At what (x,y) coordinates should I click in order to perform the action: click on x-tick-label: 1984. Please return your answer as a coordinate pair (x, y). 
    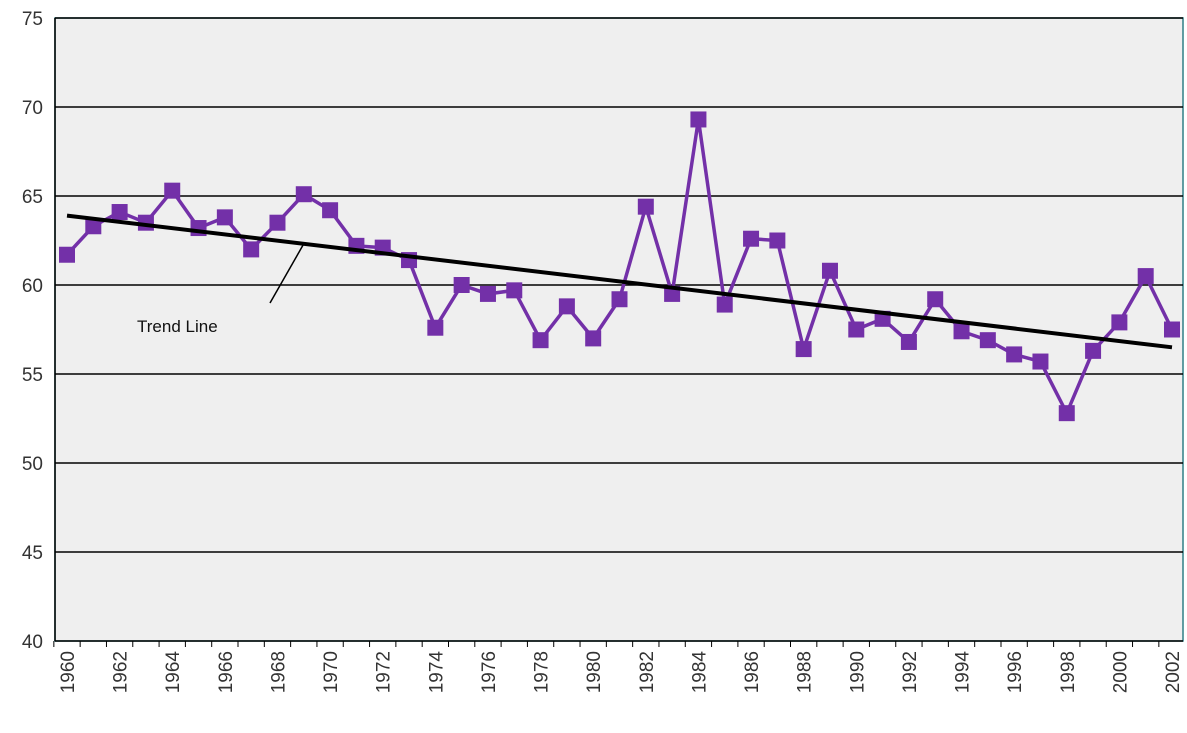
    Looking at the image, I should click on (699, 672).